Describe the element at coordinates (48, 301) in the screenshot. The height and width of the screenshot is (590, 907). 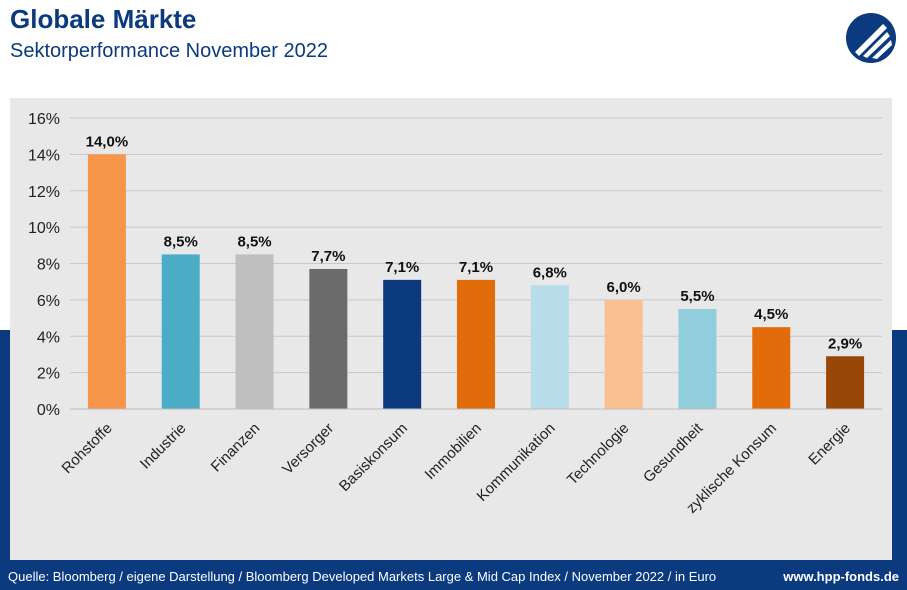
I see `y-tick-label: 6%` at that location.